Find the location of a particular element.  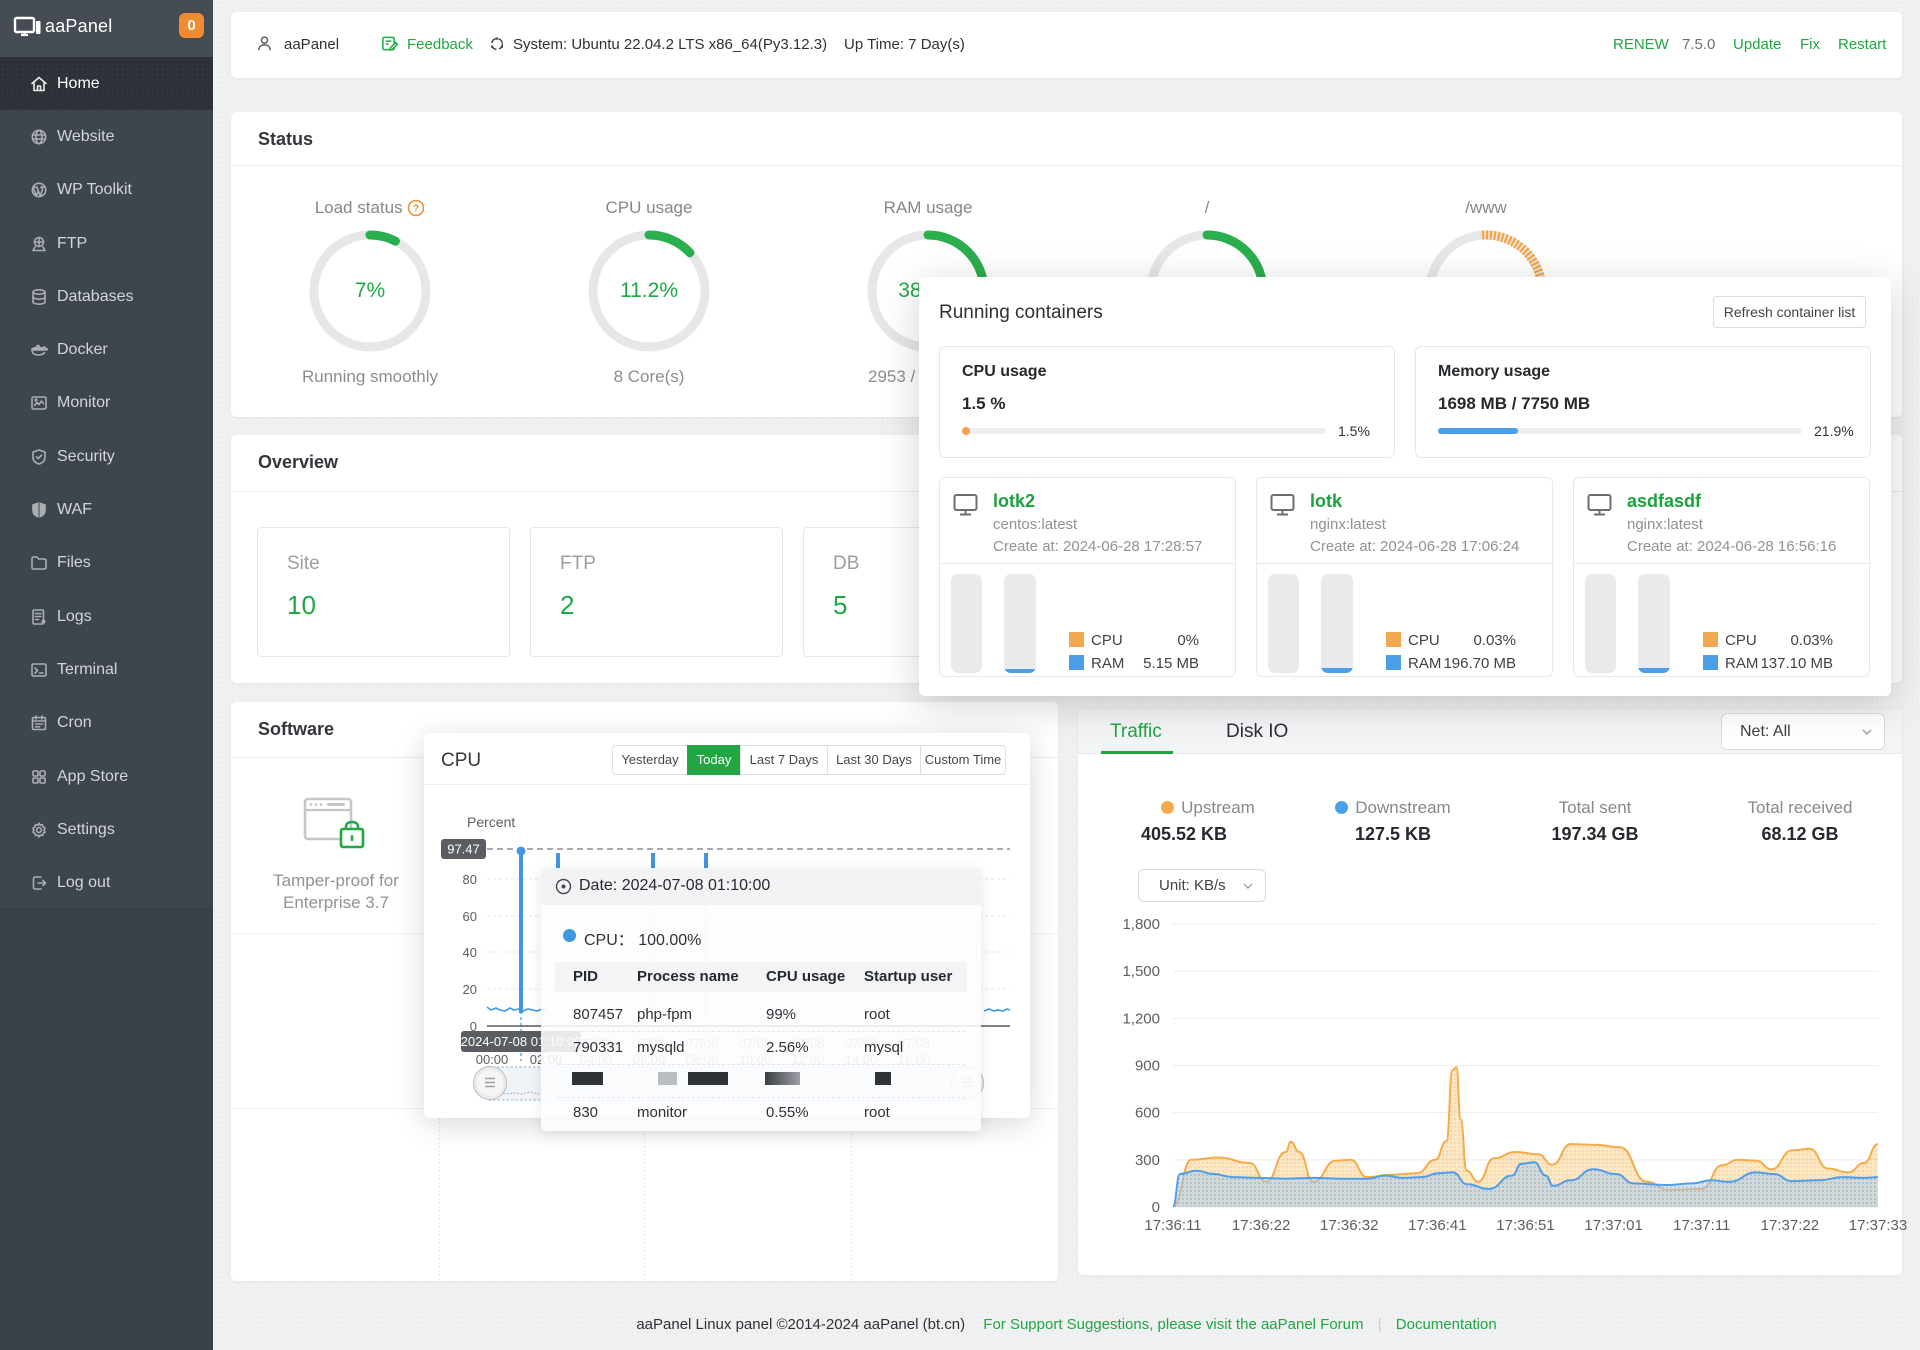

svg-text: 17:36:32 is located at coordinates (1349, 1225).